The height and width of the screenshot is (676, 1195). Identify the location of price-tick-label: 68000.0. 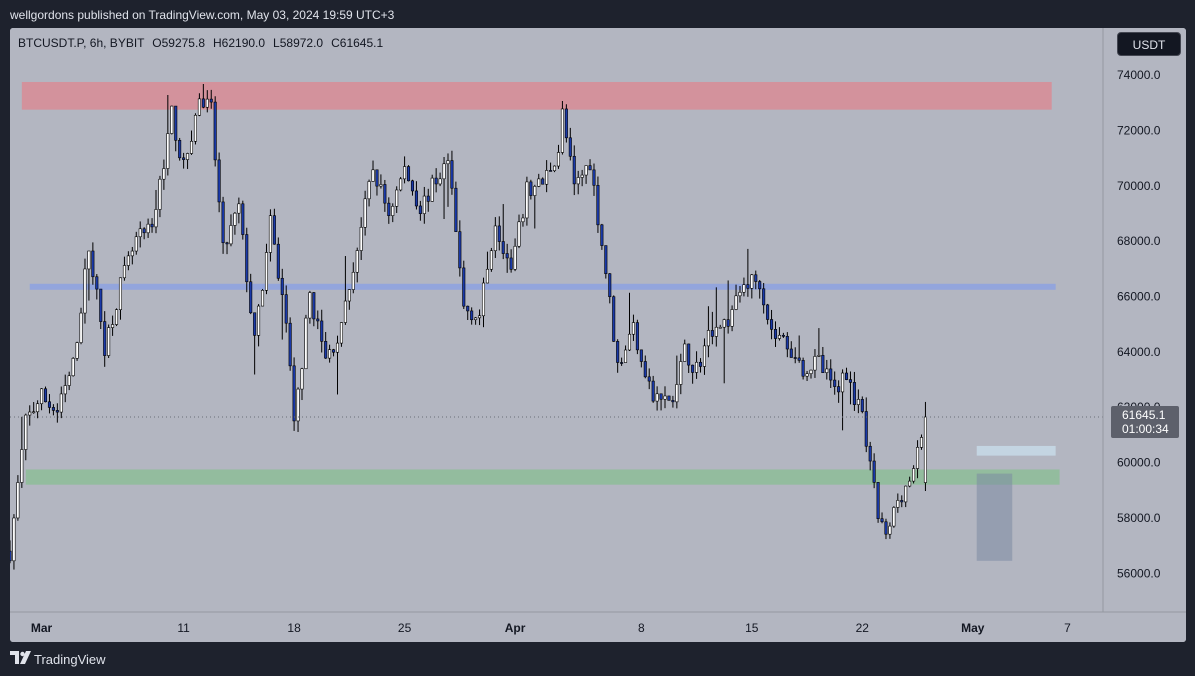
(1139, 241).